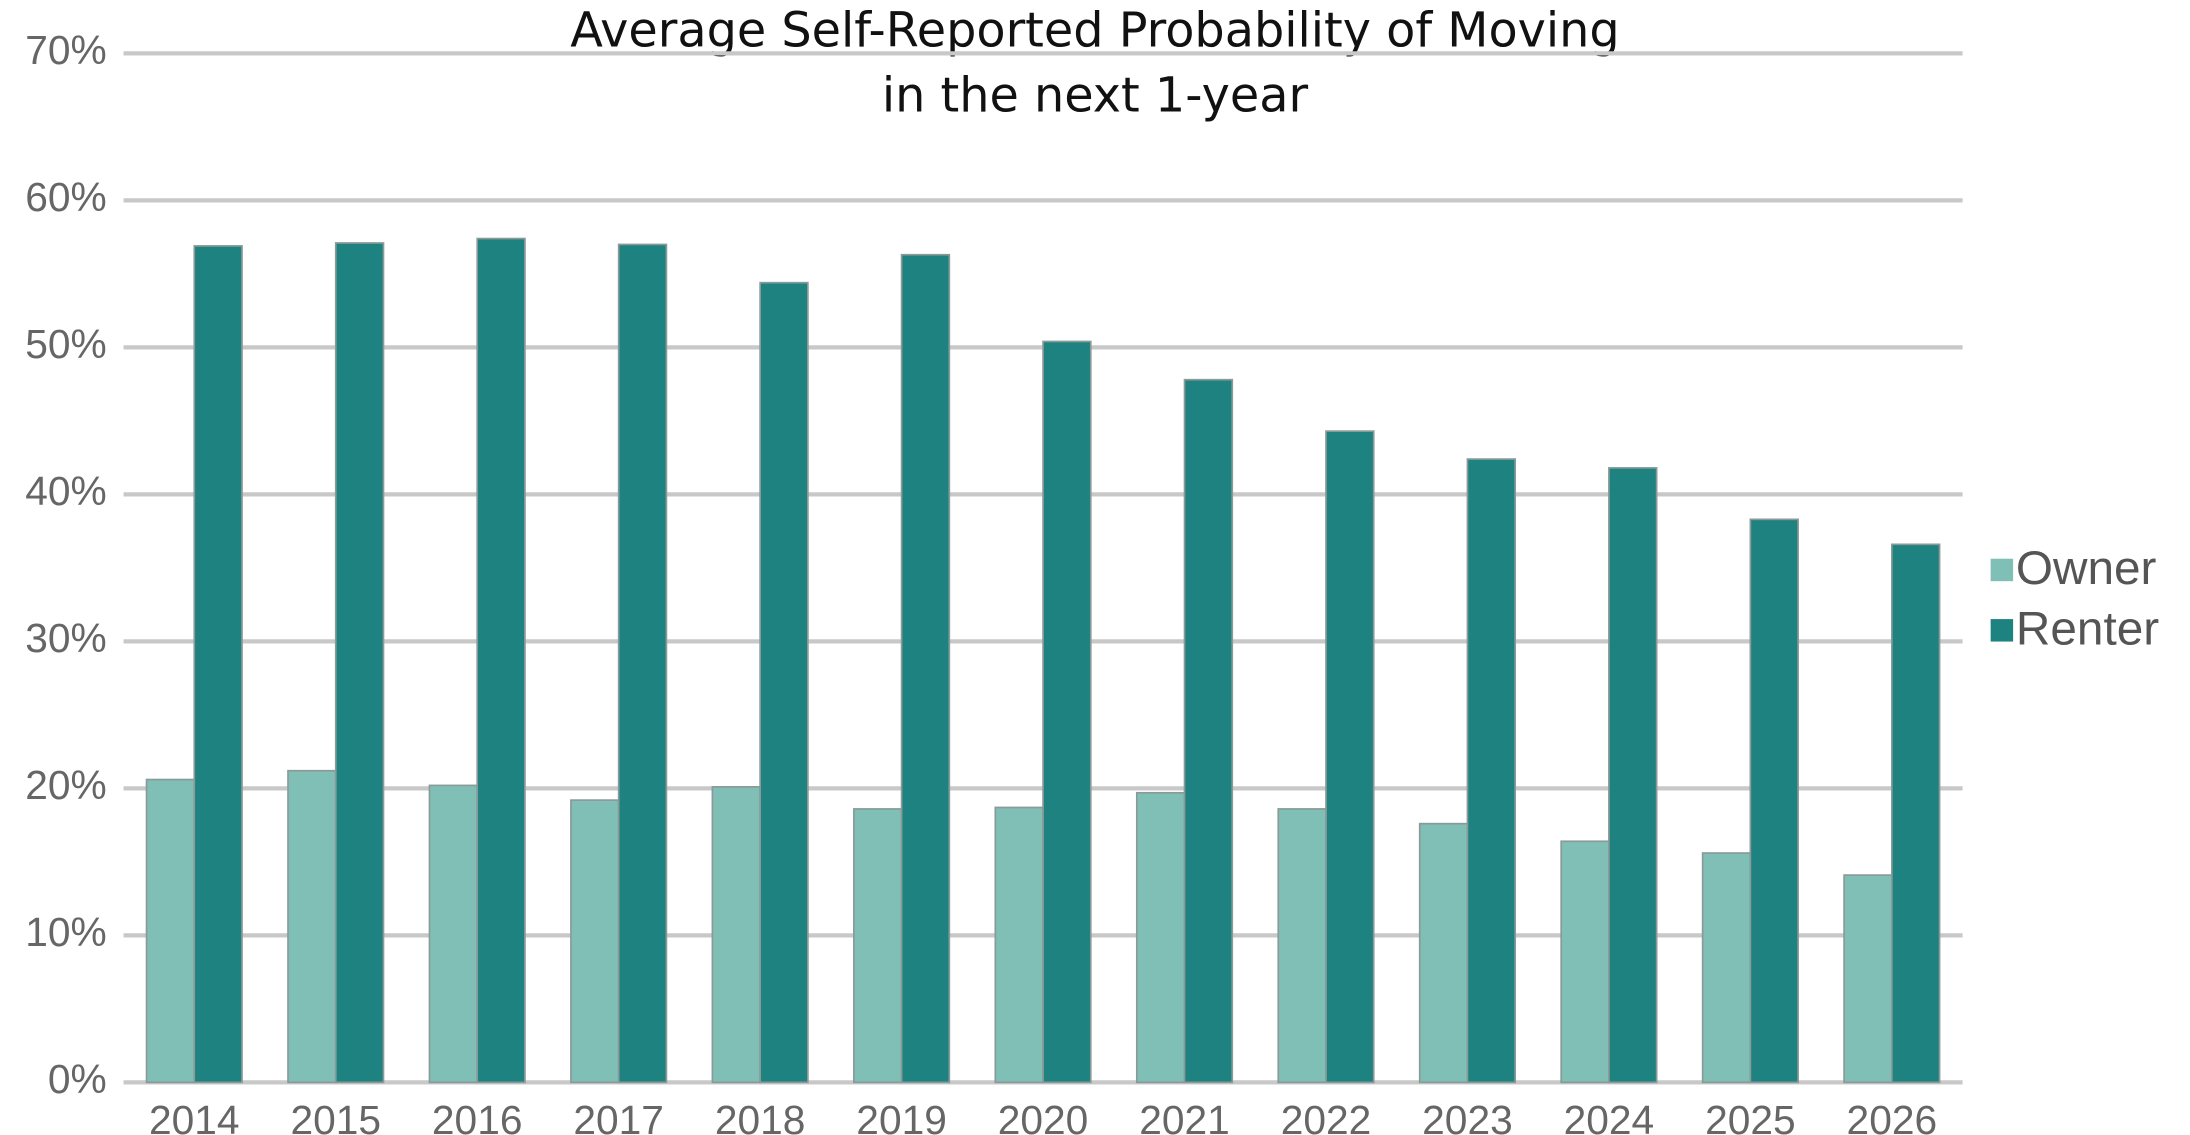 The image size is (2190, 1135). I want to click on x-tick-label: 2016, so click(477, 1116).